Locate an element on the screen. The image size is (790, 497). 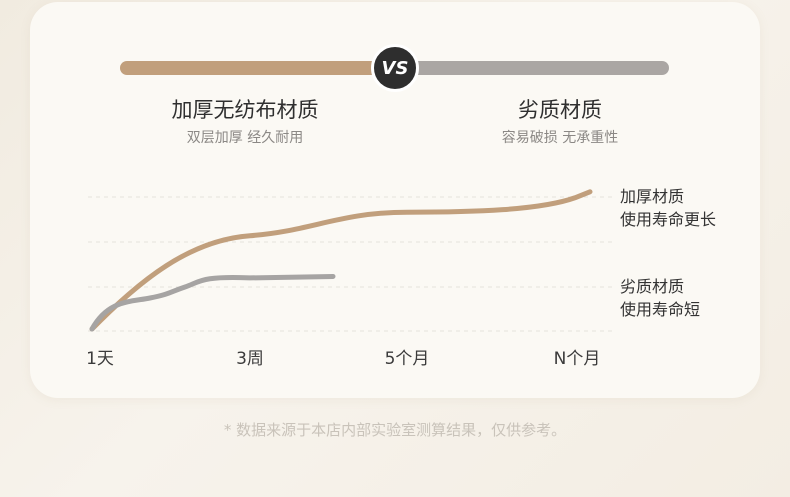
quality-bar is located at coordinates (252, 68).